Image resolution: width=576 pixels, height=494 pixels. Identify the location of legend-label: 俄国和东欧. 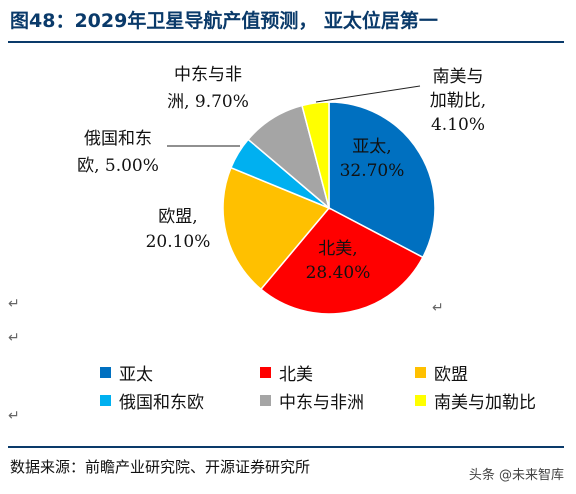
(161, 403).